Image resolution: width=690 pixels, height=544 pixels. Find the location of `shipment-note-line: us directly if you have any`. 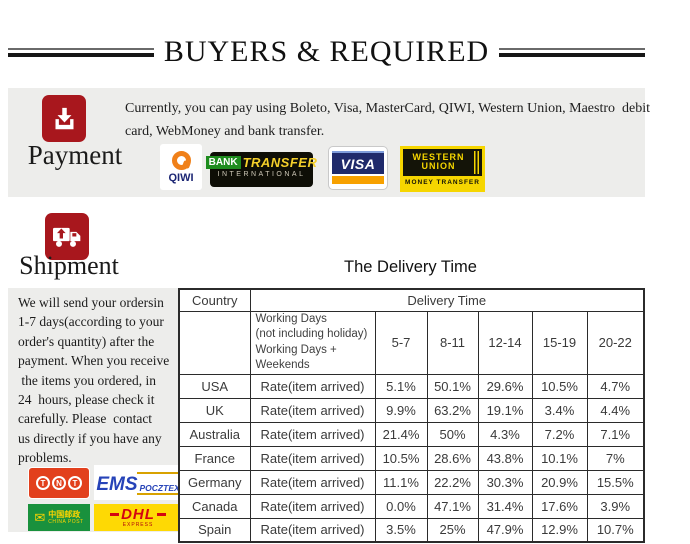

shipment-note-line: us directly if you have any is located at coordinates (90, 438).